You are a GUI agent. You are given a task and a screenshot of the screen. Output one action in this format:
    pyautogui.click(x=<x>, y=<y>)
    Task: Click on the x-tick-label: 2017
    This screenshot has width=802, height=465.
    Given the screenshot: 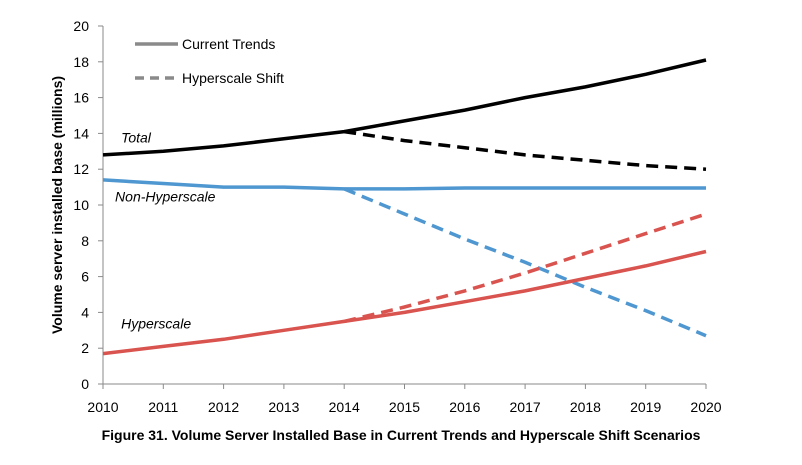 What is the action you would take?
    pyautogui.click(x=525, y=407)
    